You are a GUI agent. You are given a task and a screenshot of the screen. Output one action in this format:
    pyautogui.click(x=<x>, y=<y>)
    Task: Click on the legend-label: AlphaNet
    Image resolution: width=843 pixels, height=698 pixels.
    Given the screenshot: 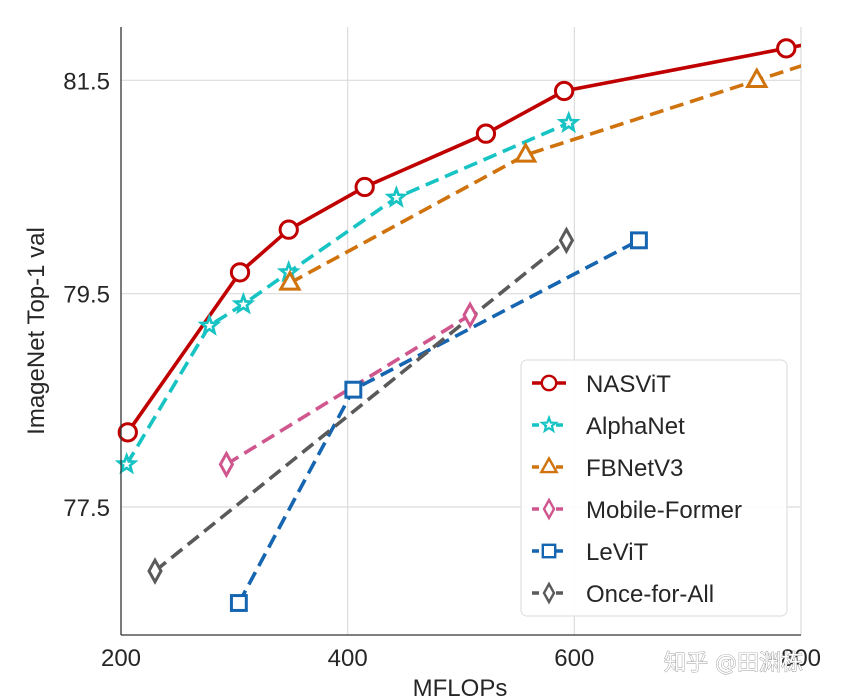 What is the action you would take?
    pyautogui.click(x=635, y=426)
    